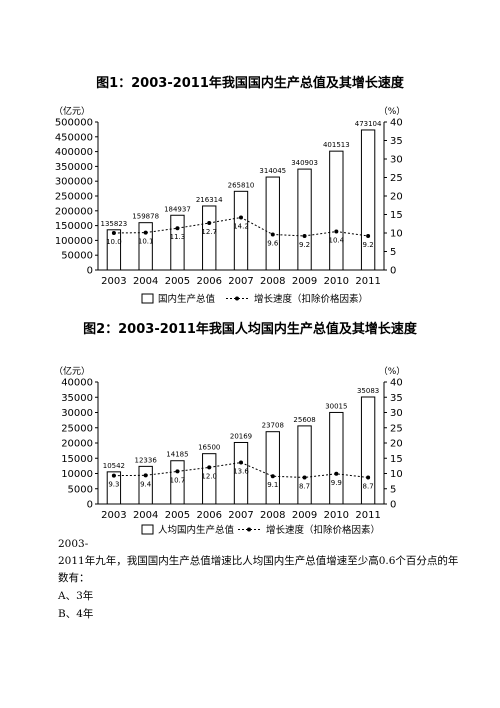 The height and width of the screenshot is (708, 500). Describe the element at coordinates (396, 160) in the screenshot. I see `chart-1-y2tick-label: 30` at that location.